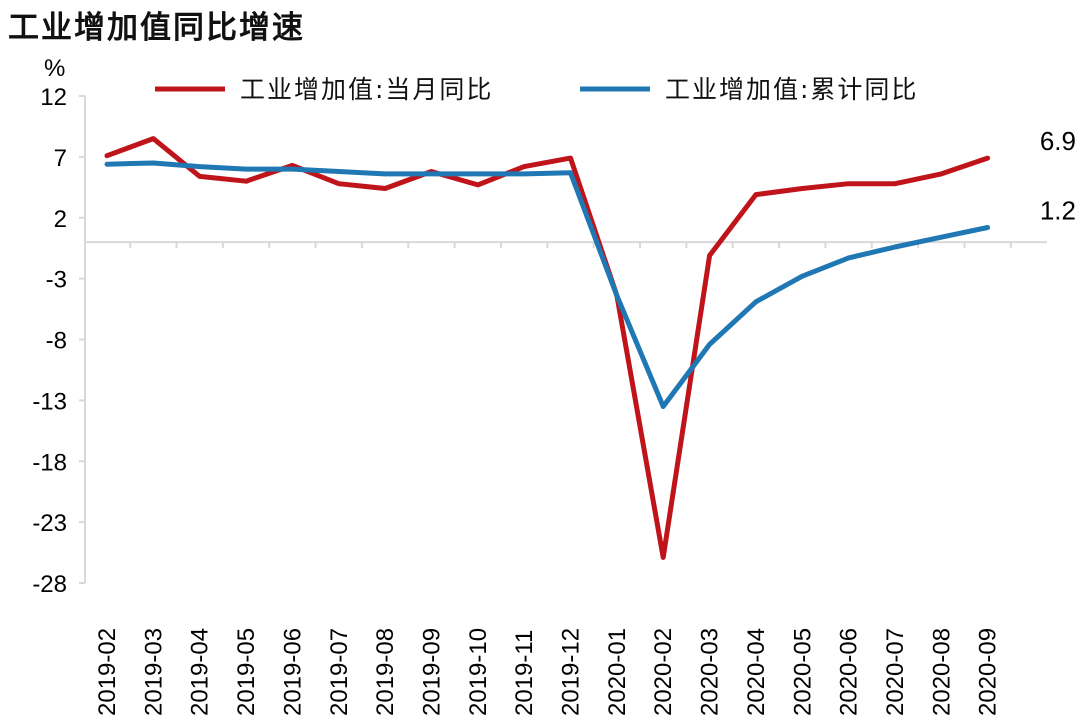 The width and height of the screenshot is (1080, 720). Describe the element at coordinates (56, 280) in the screenshot. I see `y-tick-label: -3` at that location.